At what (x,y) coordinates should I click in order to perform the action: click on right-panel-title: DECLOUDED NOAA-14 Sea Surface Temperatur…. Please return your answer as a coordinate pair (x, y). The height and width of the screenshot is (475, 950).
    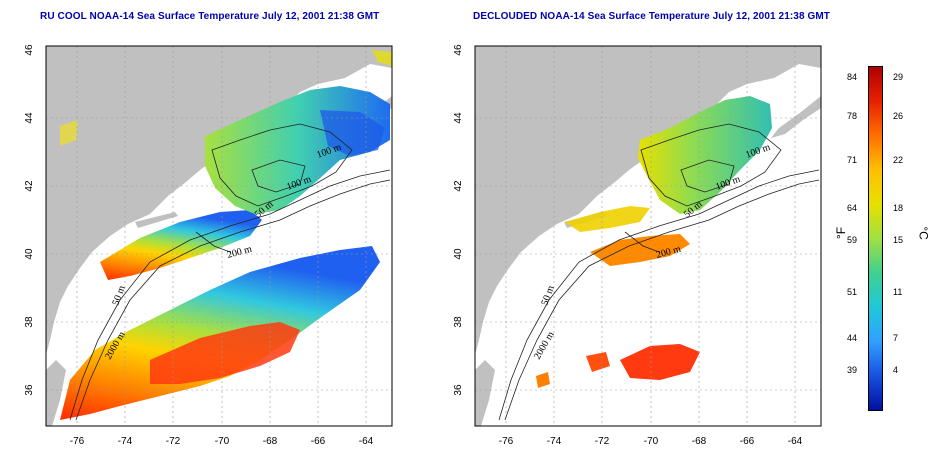
    Looking at the image, I should click on (651, 16).